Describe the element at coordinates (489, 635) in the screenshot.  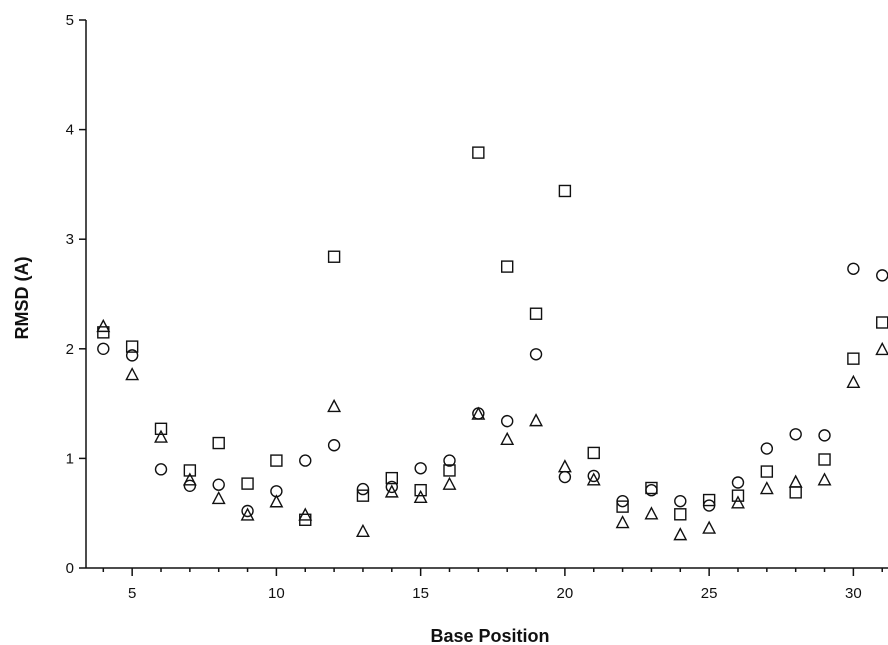
I see `x-axis-label: Base Position` at that location.